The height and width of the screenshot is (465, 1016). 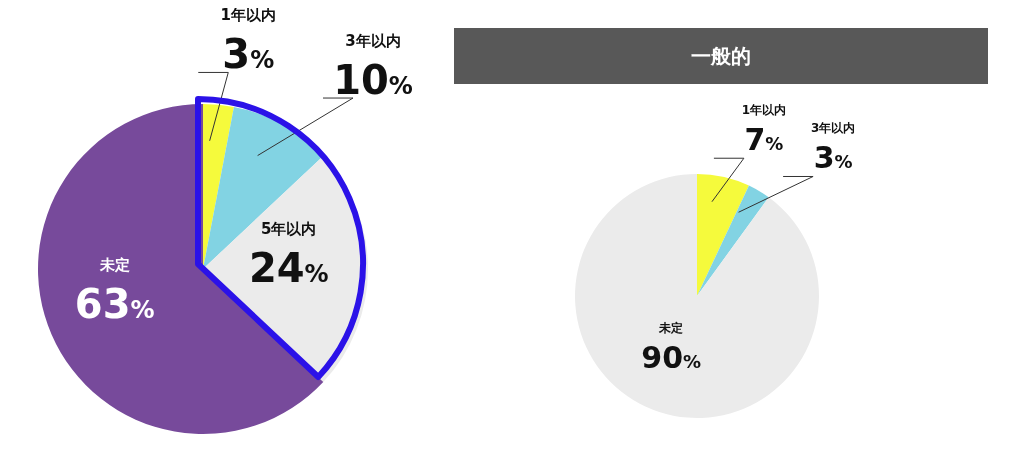 What do you see at coordinates (671, 358) in the screenshot?
I see `data-label: 90%` at bounding box center [671, 358].